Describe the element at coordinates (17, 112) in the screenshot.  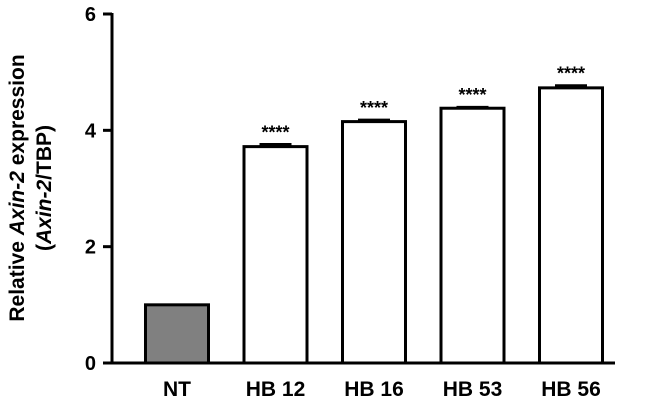
I see `y-axis-label-part: expression` at that location.